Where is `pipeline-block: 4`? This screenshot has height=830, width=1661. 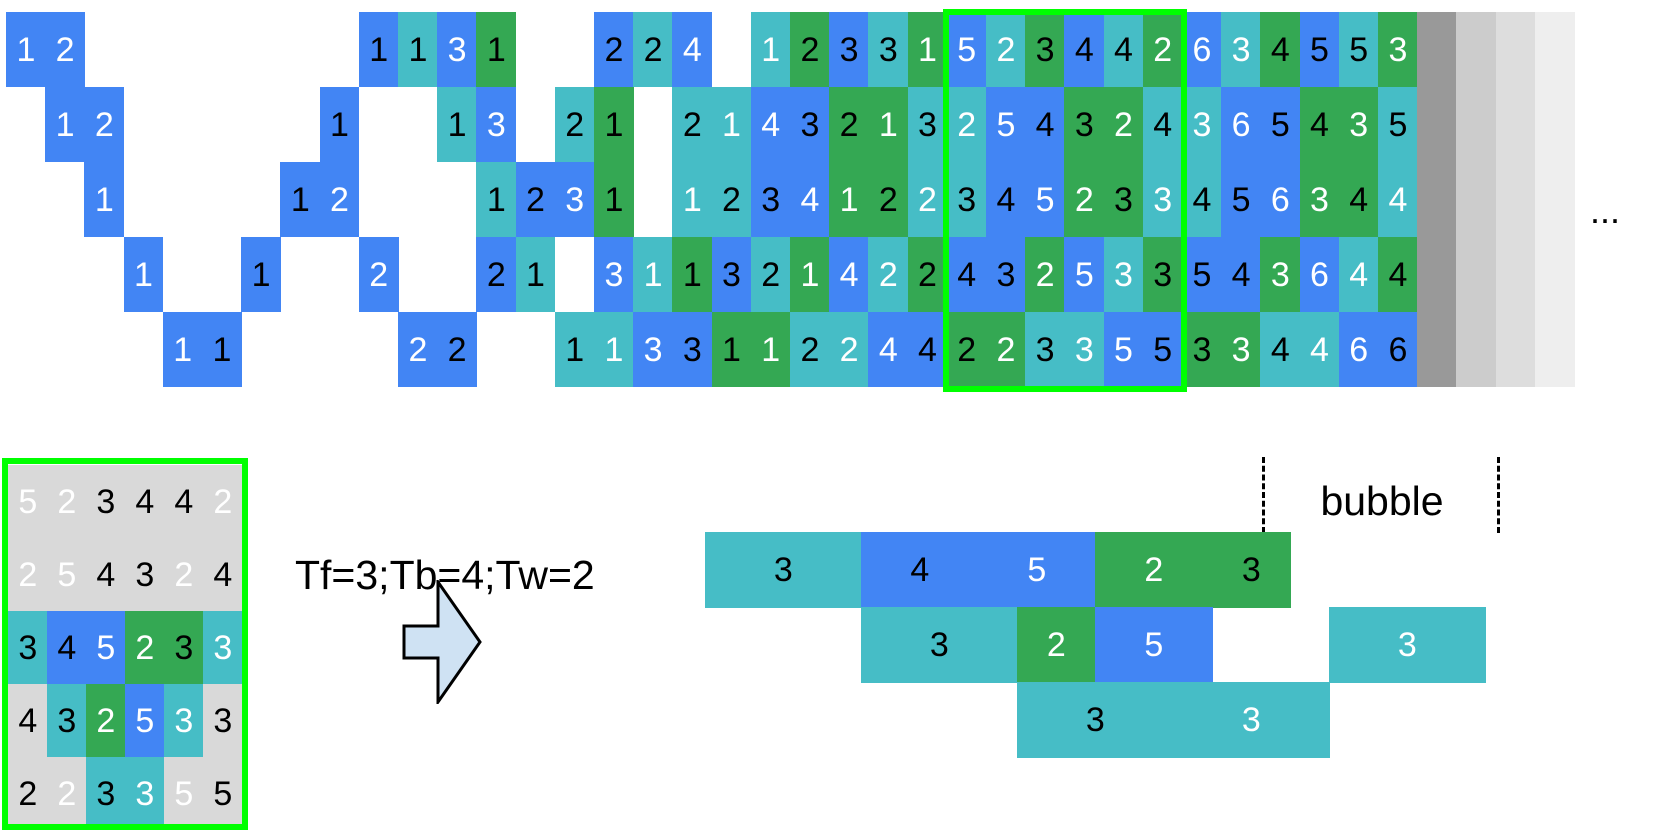 pipeline-block: 4 is located at coordinates (920, 570).